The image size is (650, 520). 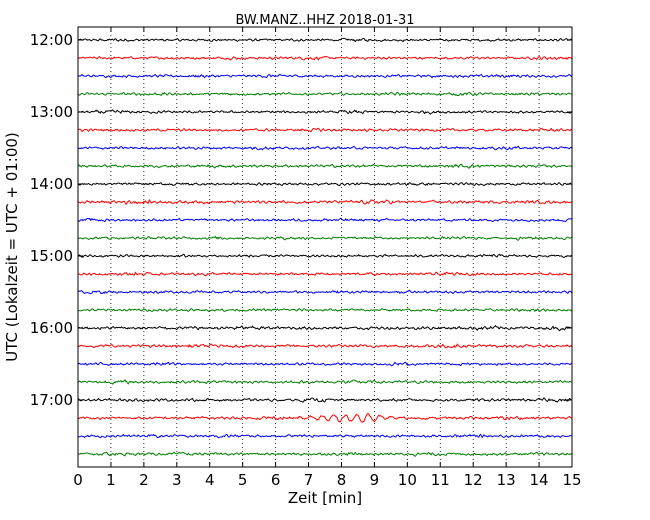 I want to click on x-tick-label-15: 15, so click(x=571, y=480).